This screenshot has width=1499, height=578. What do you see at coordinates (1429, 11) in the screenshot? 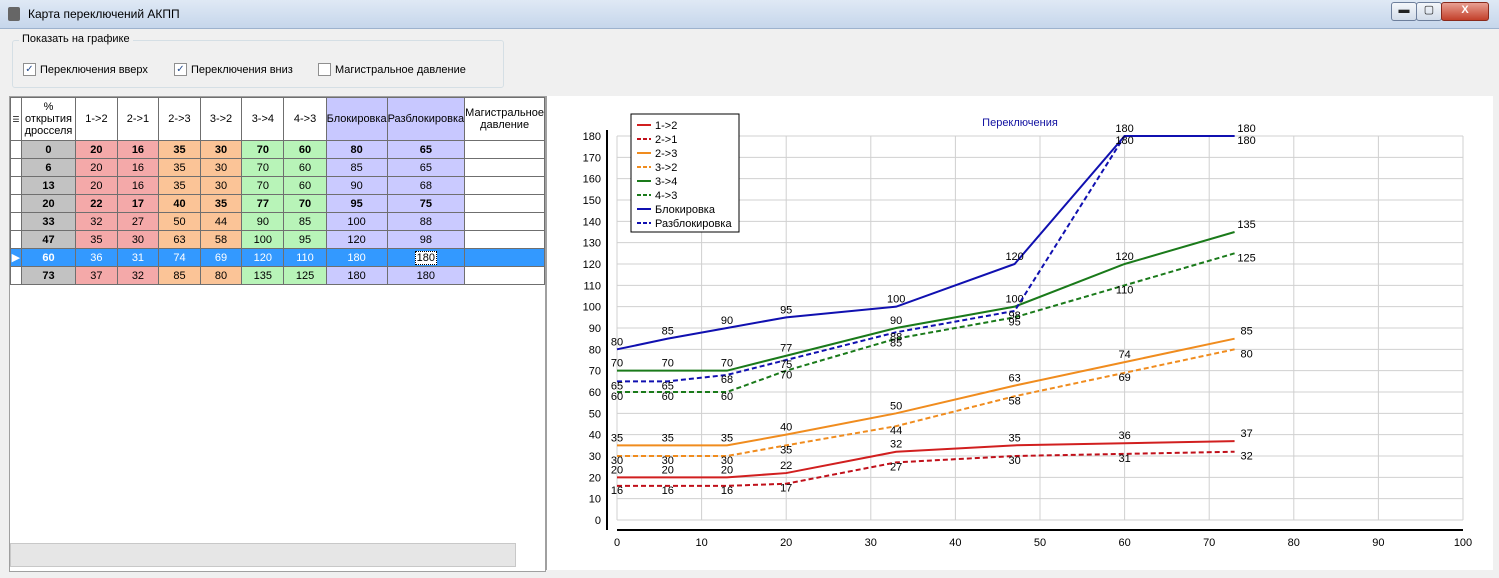
I see `maximize-button: ▢` at bounding box center [1429, 11].